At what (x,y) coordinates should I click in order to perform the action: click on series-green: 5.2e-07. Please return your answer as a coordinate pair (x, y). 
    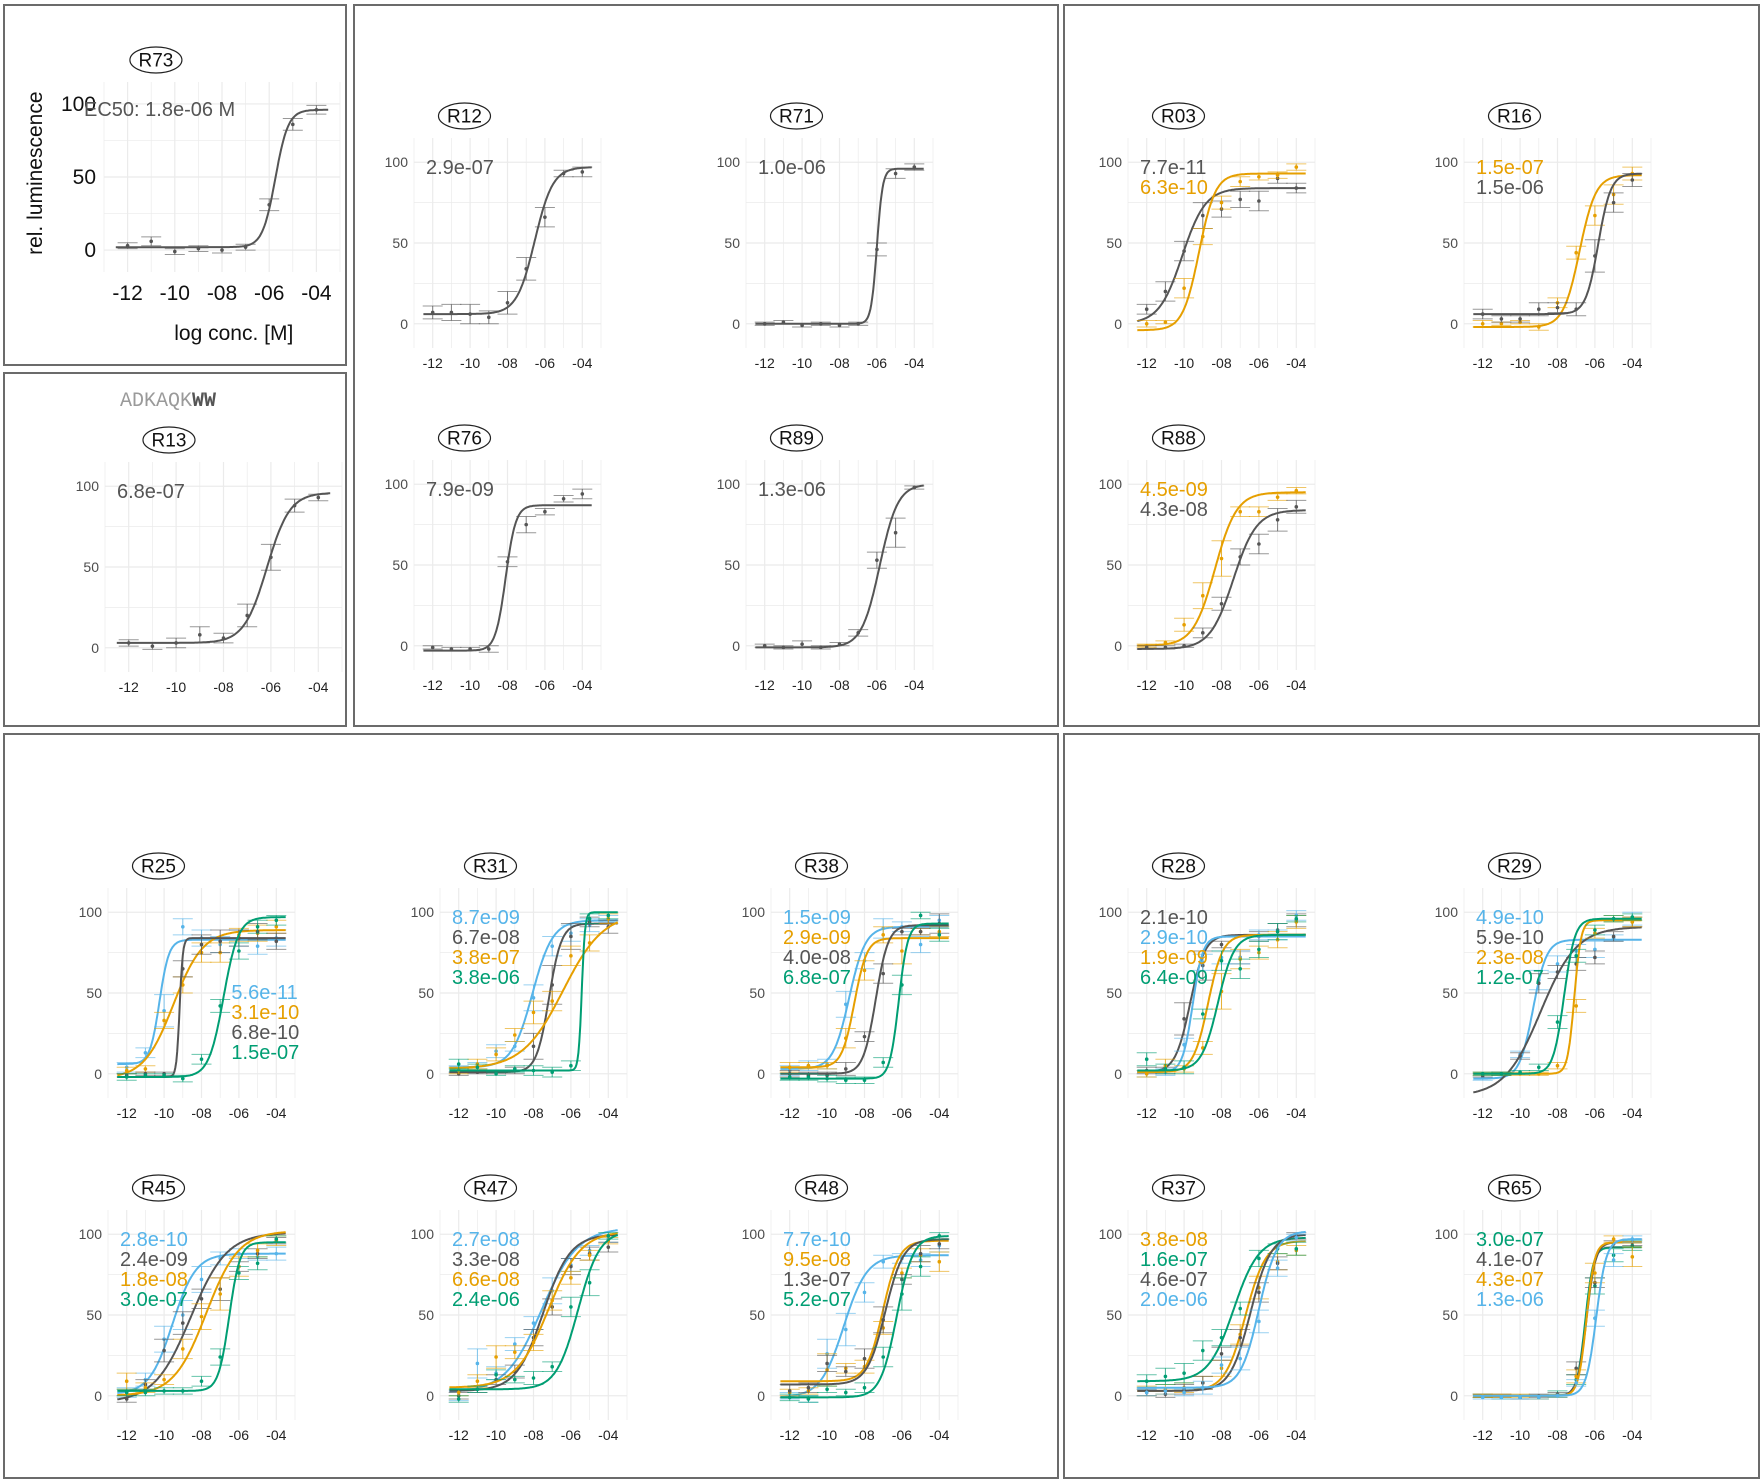
    Looking at the image, I should click on (864, 1317).